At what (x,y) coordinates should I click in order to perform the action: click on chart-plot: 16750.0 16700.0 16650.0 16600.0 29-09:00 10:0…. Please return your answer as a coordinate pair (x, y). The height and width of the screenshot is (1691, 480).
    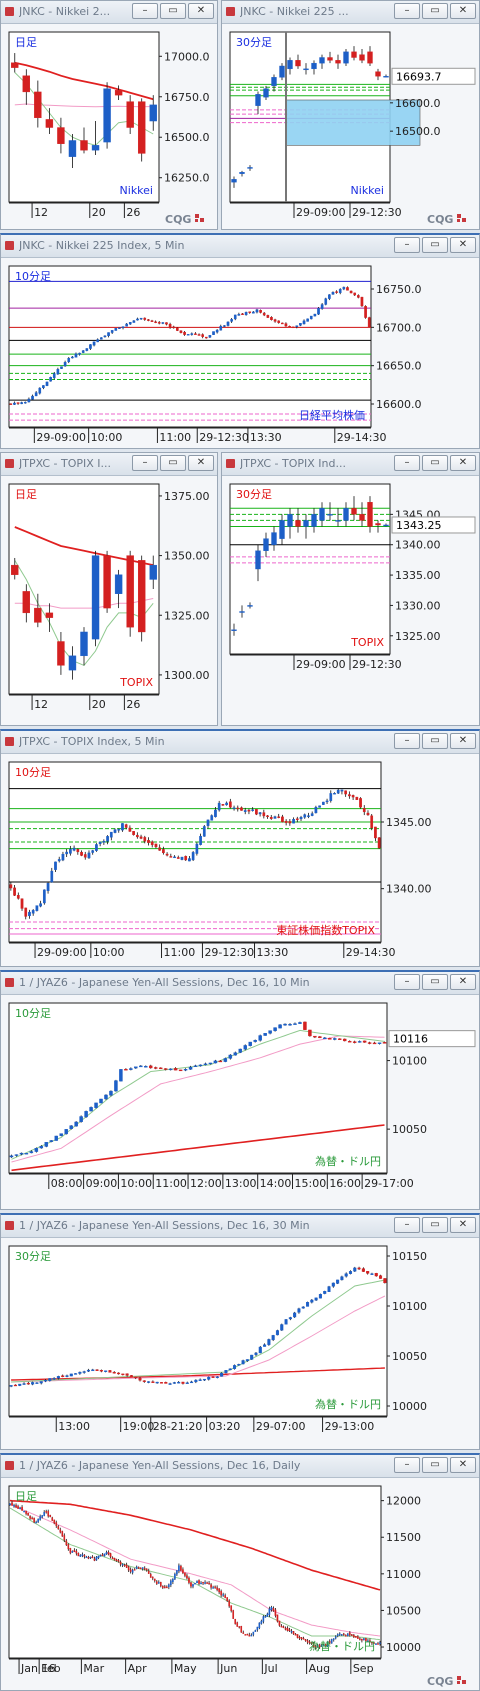
    Looking at the image, I should click on (240, 353).